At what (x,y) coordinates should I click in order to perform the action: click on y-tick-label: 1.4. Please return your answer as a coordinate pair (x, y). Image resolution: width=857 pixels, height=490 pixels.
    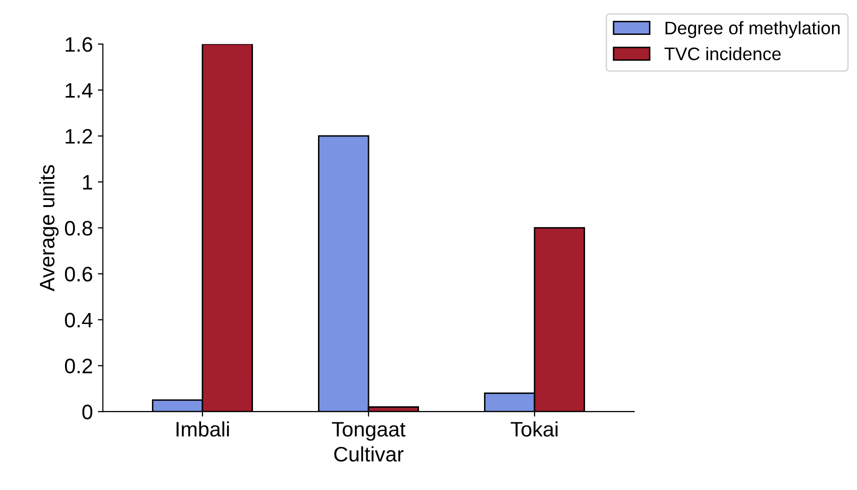
    Looking at the image, I should click on (79, 90).